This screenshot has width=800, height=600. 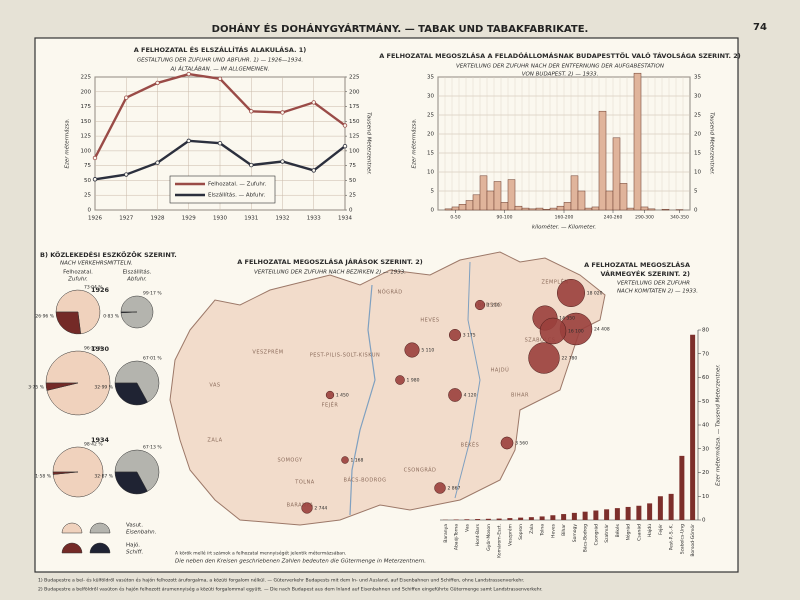 What do you see at coordinates (679, 218) in the screenshot?
I see `x-tick-label: 340-350` at bounding box center [679, 218].